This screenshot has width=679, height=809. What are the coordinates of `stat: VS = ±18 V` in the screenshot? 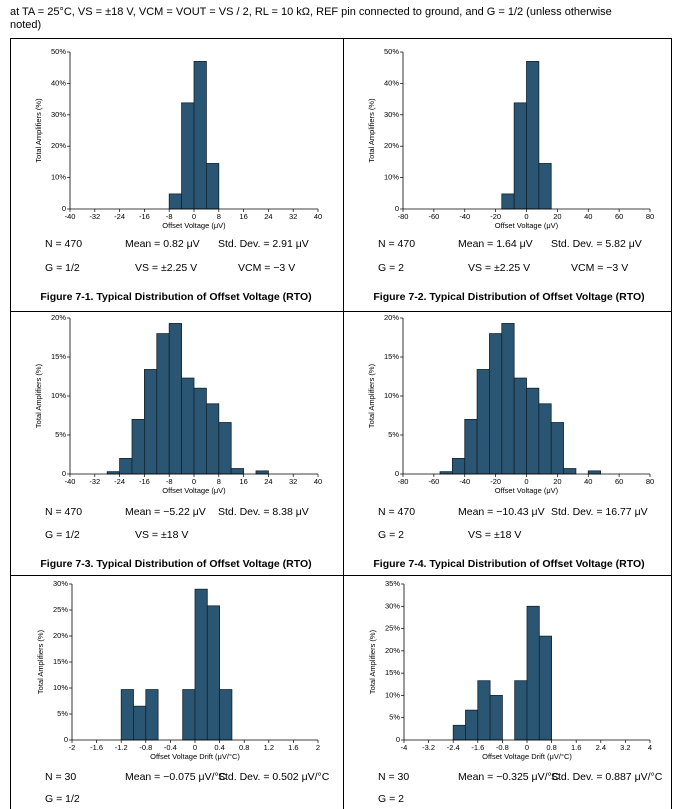 It's located at (161, 535).